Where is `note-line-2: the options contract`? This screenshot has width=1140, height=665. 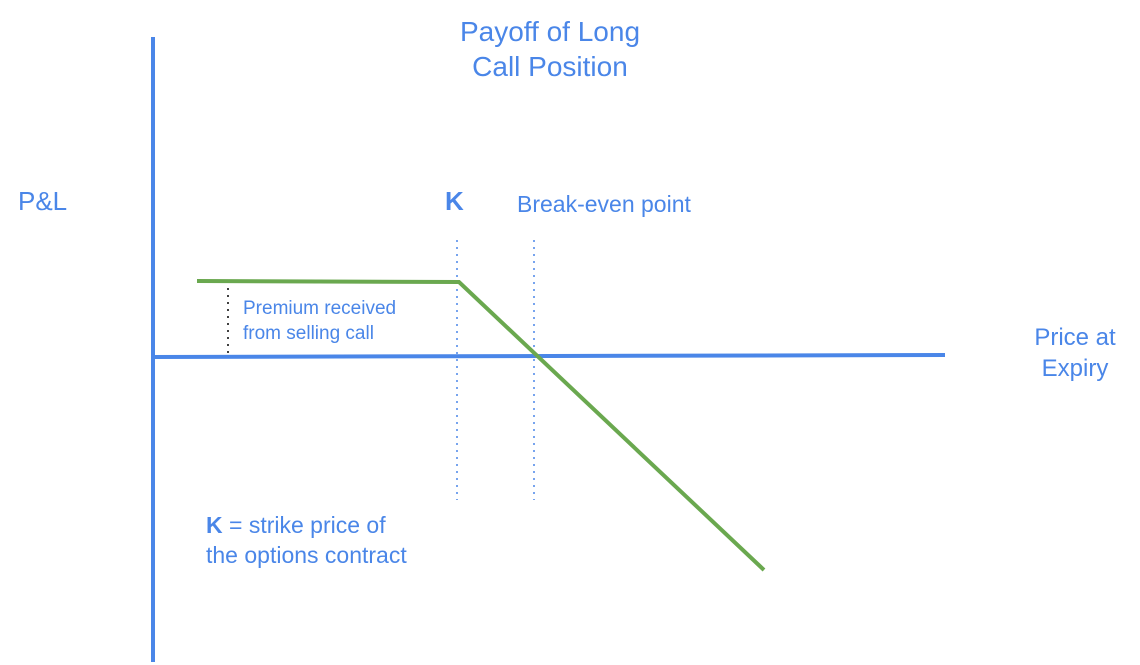
note-line-2: the options contract is located at coordinates (306, 555).